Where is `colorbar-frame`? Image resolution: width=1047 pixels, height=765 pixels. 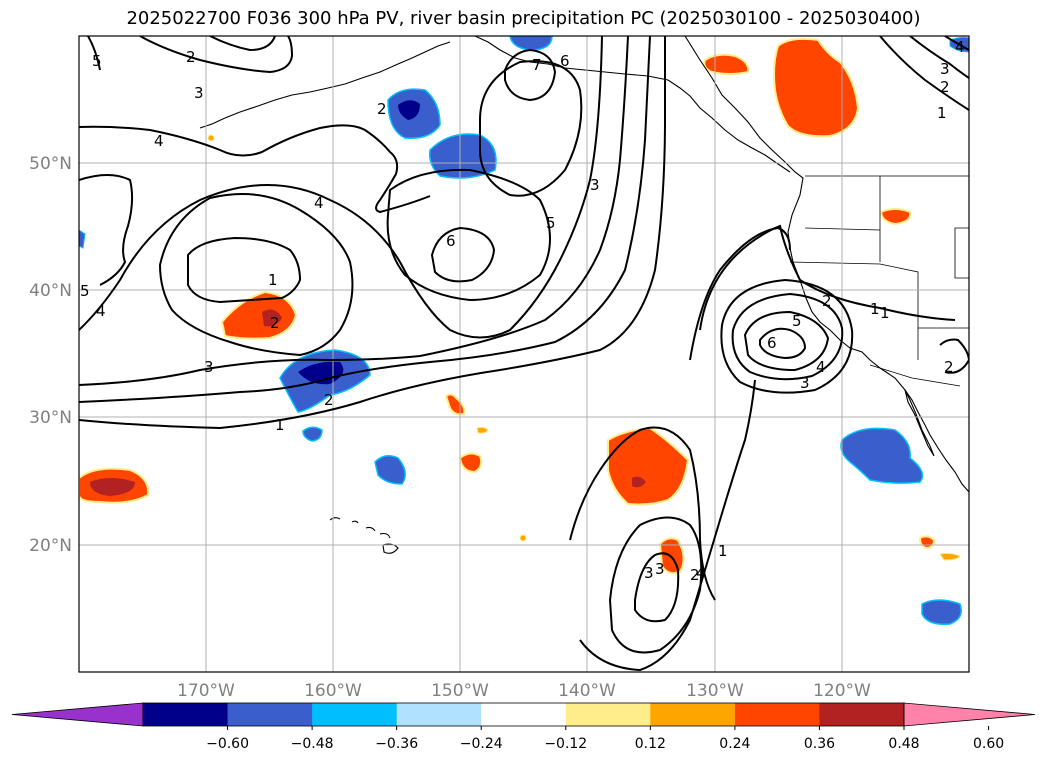 colorbar-frame is located at coordinates (523, 714).